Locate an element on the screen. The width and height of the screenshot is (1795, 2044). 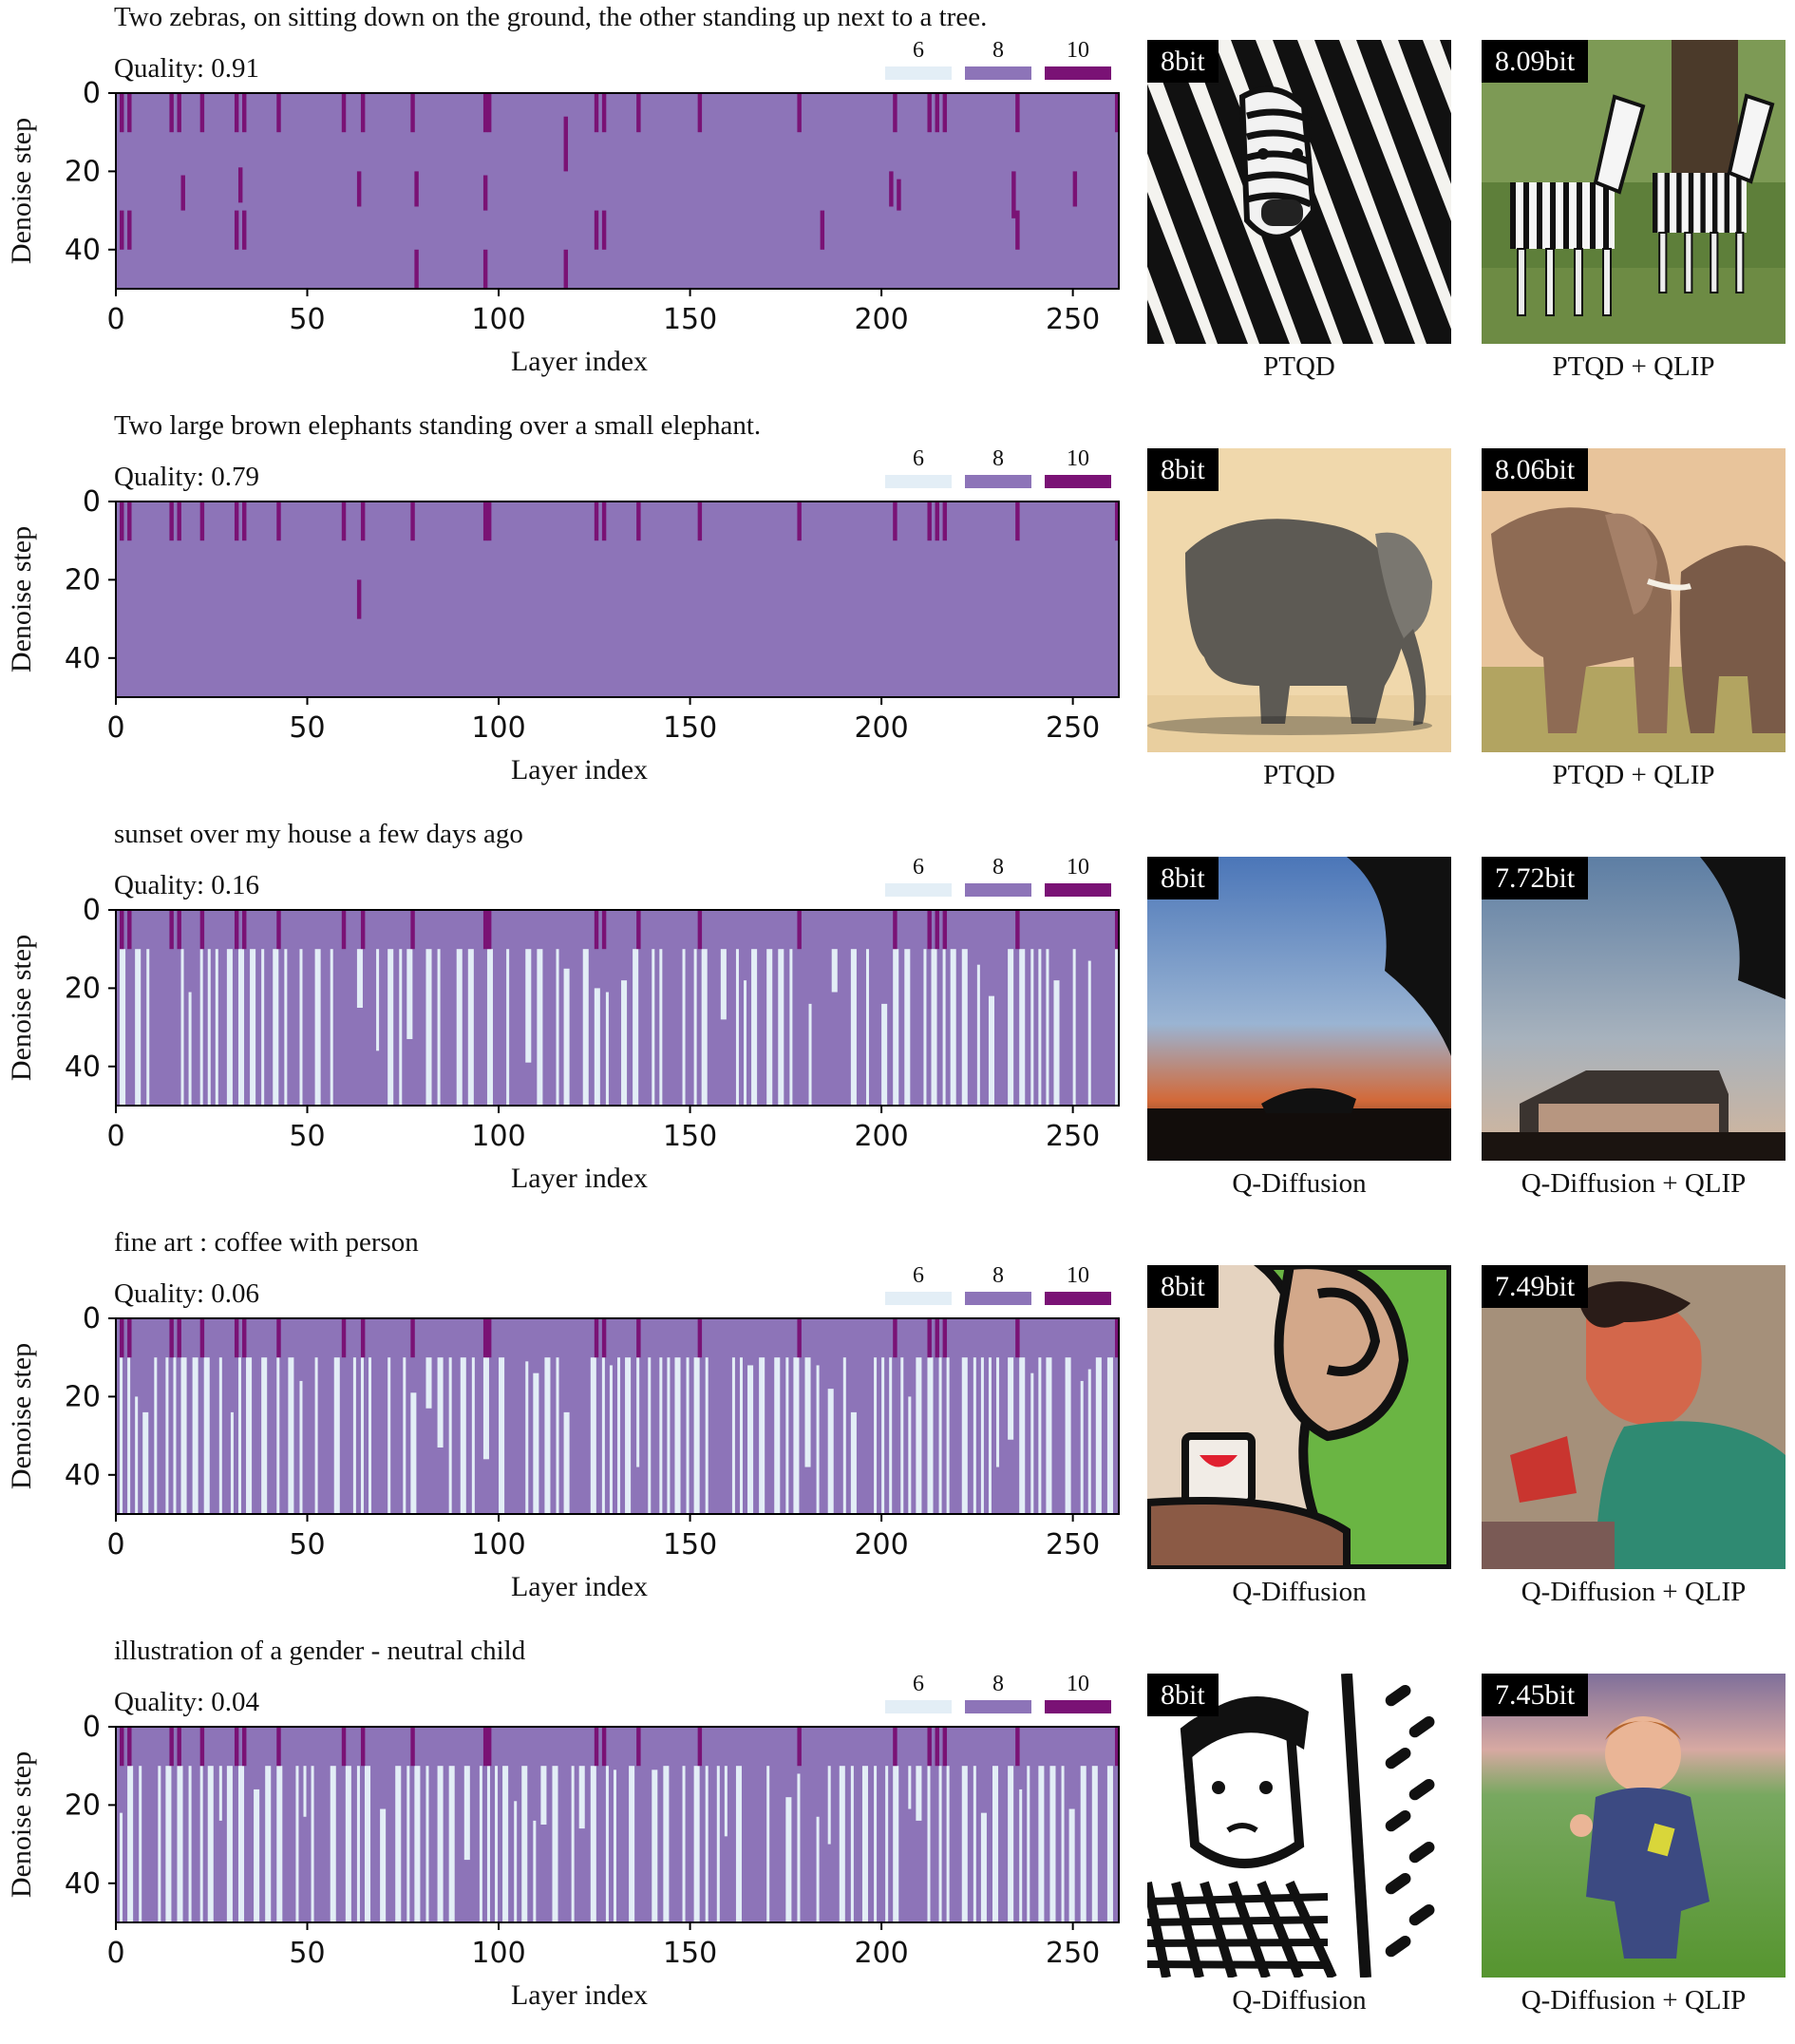
y-axis-label: Denoise step is located at coordinates (21, 599).